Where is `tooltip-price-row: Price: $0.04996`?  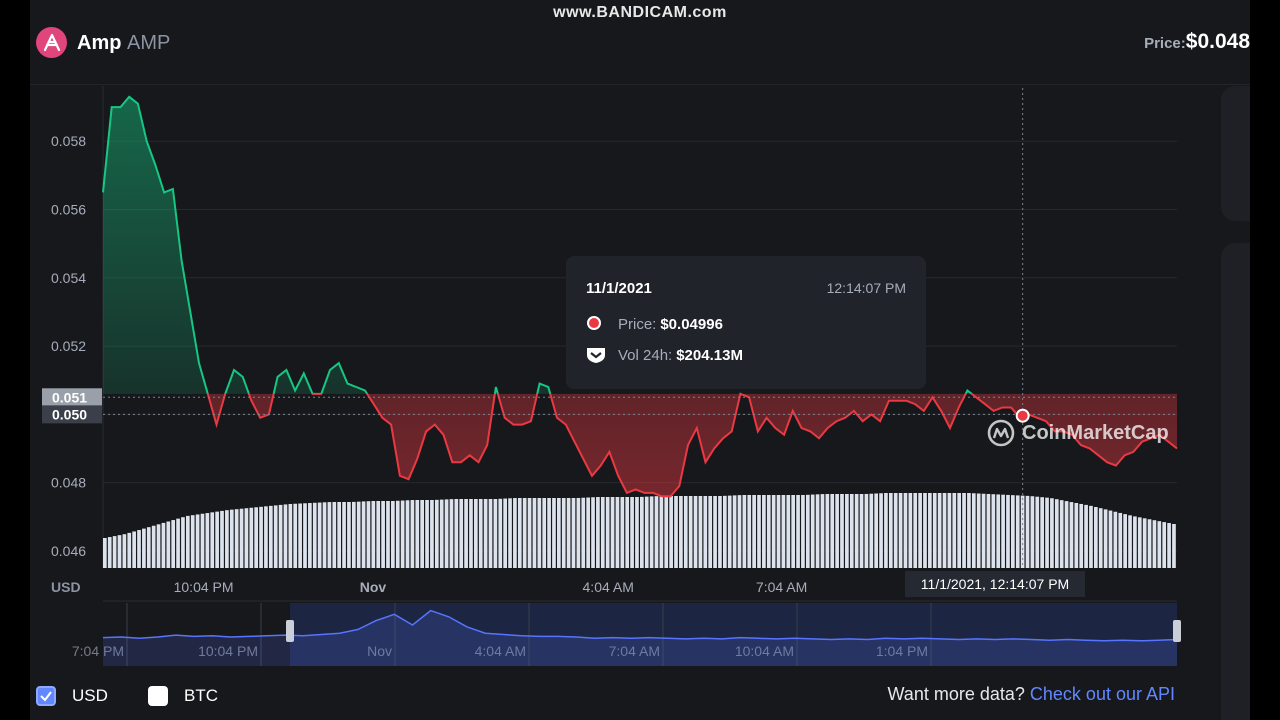
tooltip-price-row: Price: $0.04996 is located at coordinates (670, 324).